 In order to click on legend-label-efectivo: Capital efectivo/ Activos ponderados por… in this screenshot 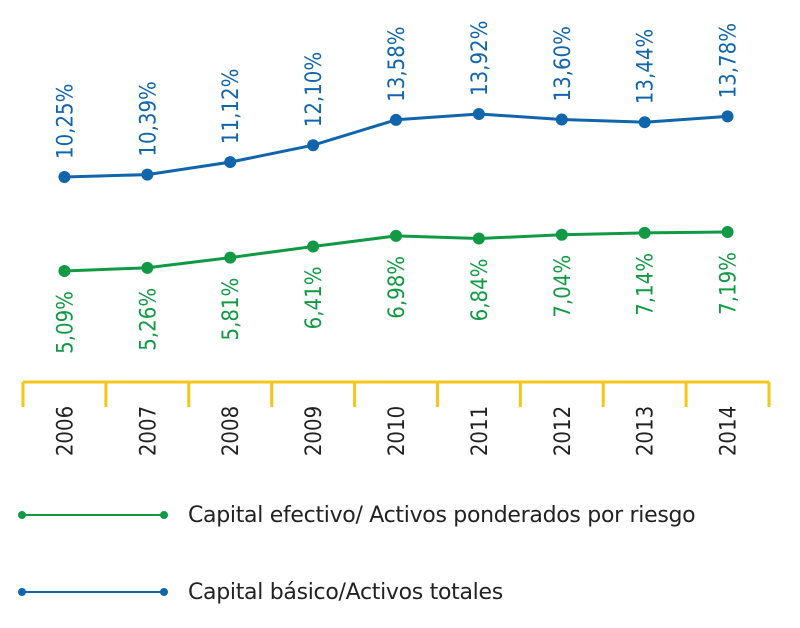, I will do `click(442, 515)`.